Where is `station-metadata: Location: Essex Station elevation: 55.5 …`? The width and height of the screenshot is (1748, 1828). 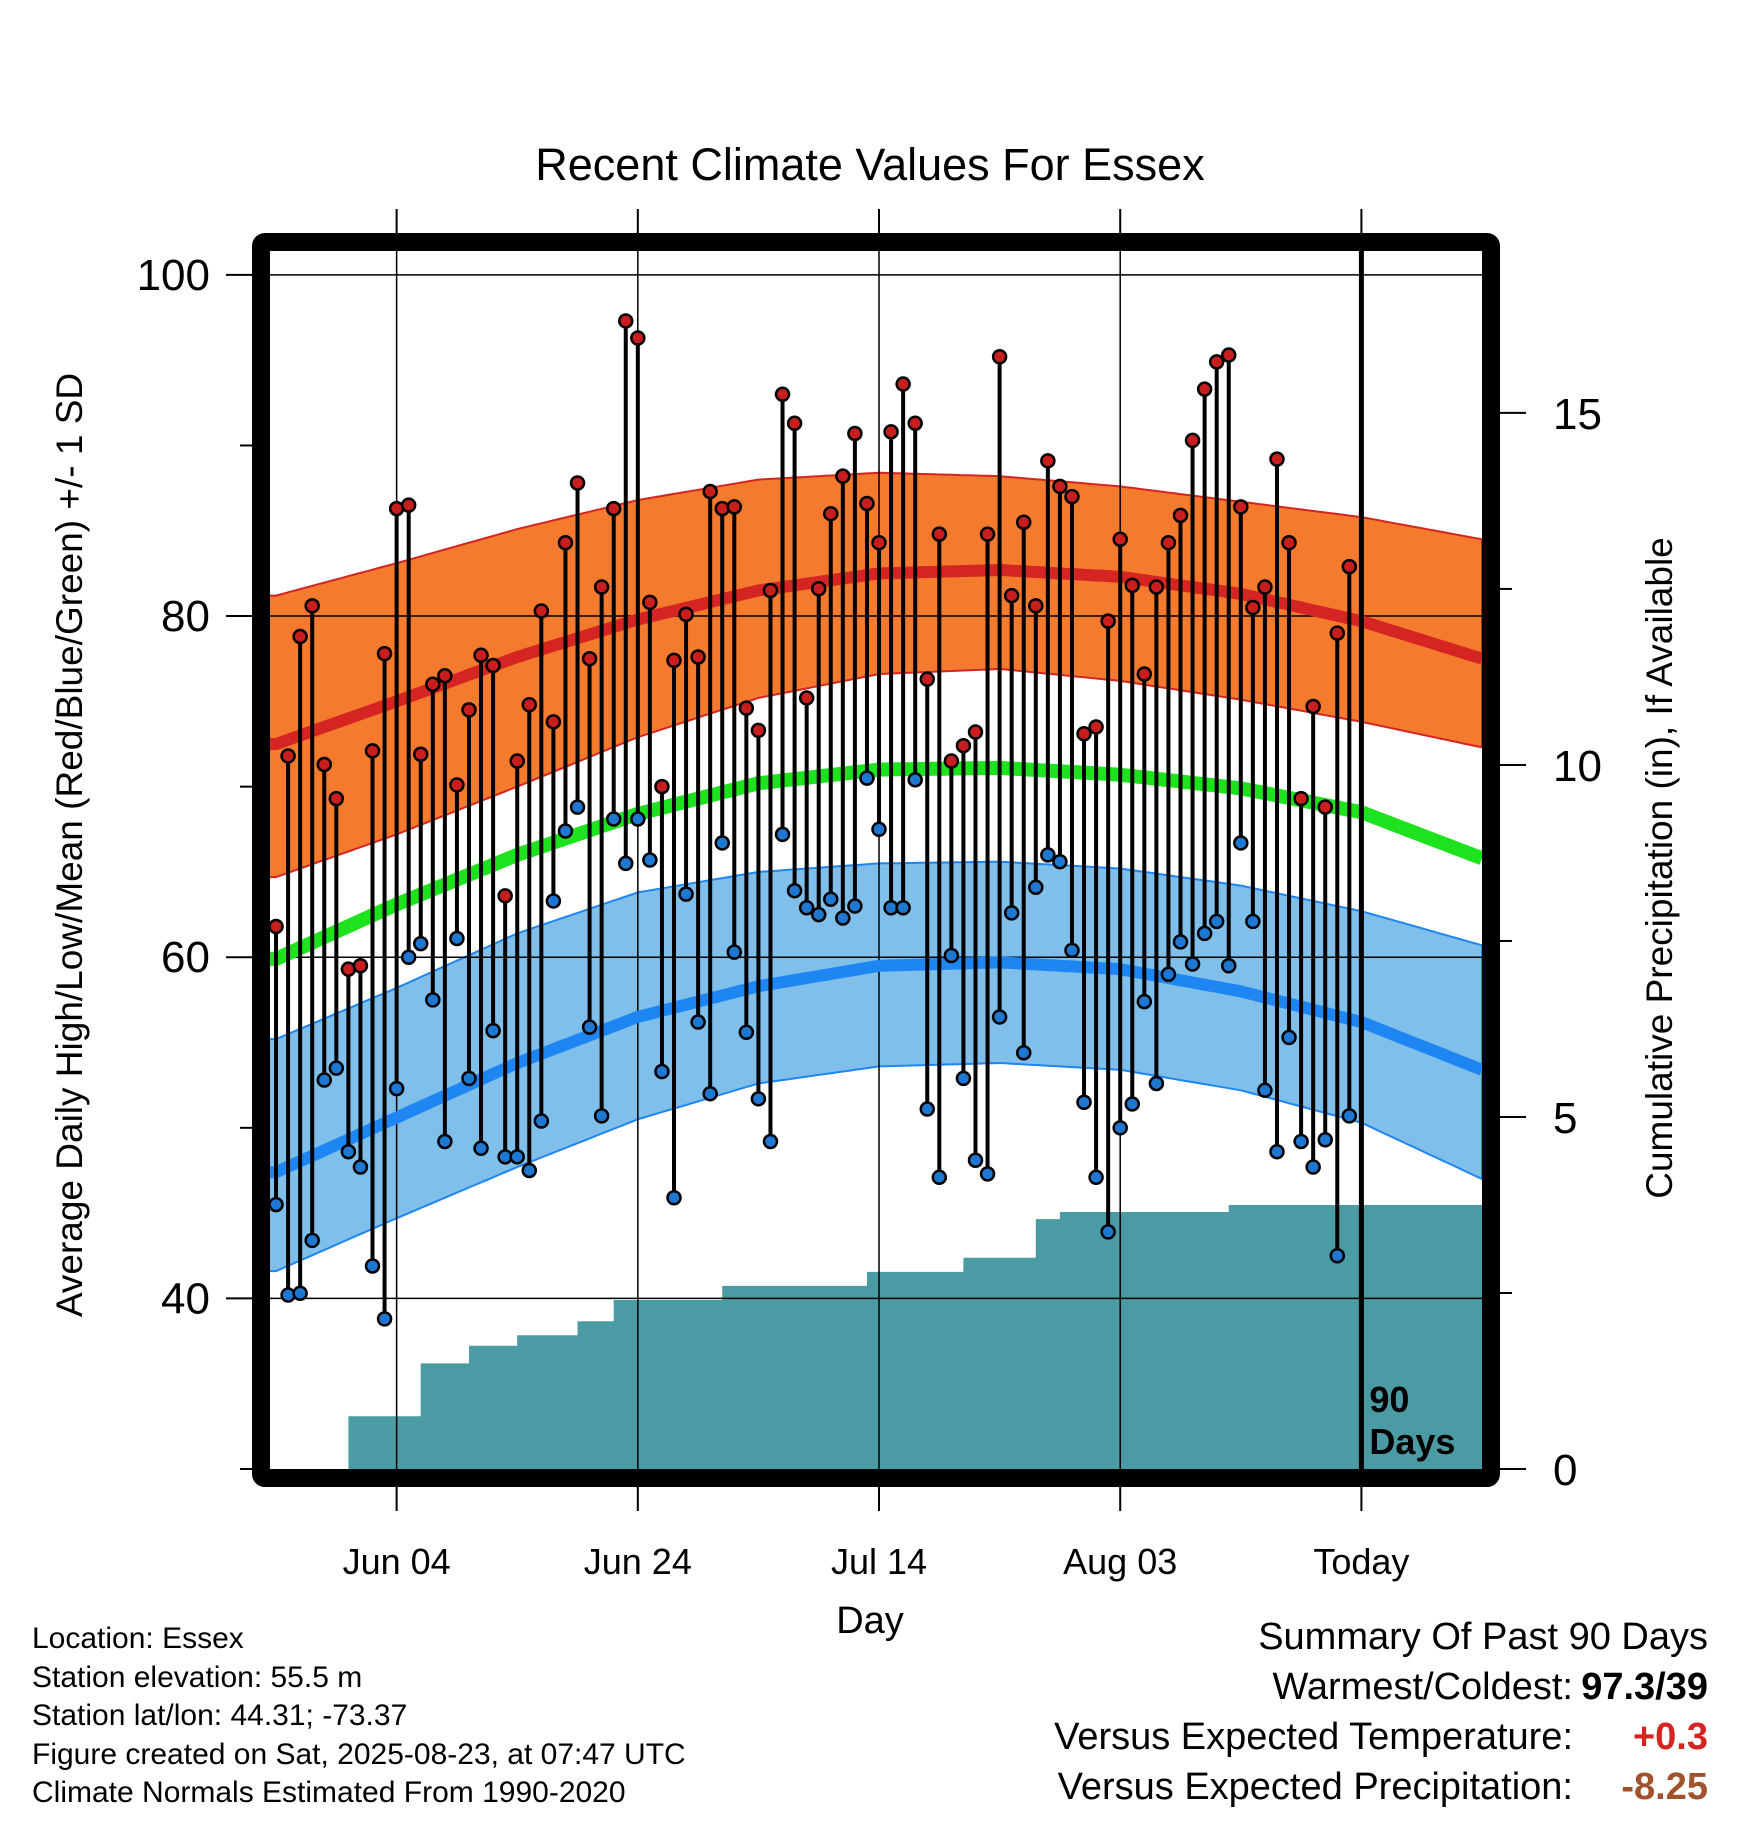
station-metadata: Location: Essex Station elevation: 55.5 … is located at coordinates (359, 1716).